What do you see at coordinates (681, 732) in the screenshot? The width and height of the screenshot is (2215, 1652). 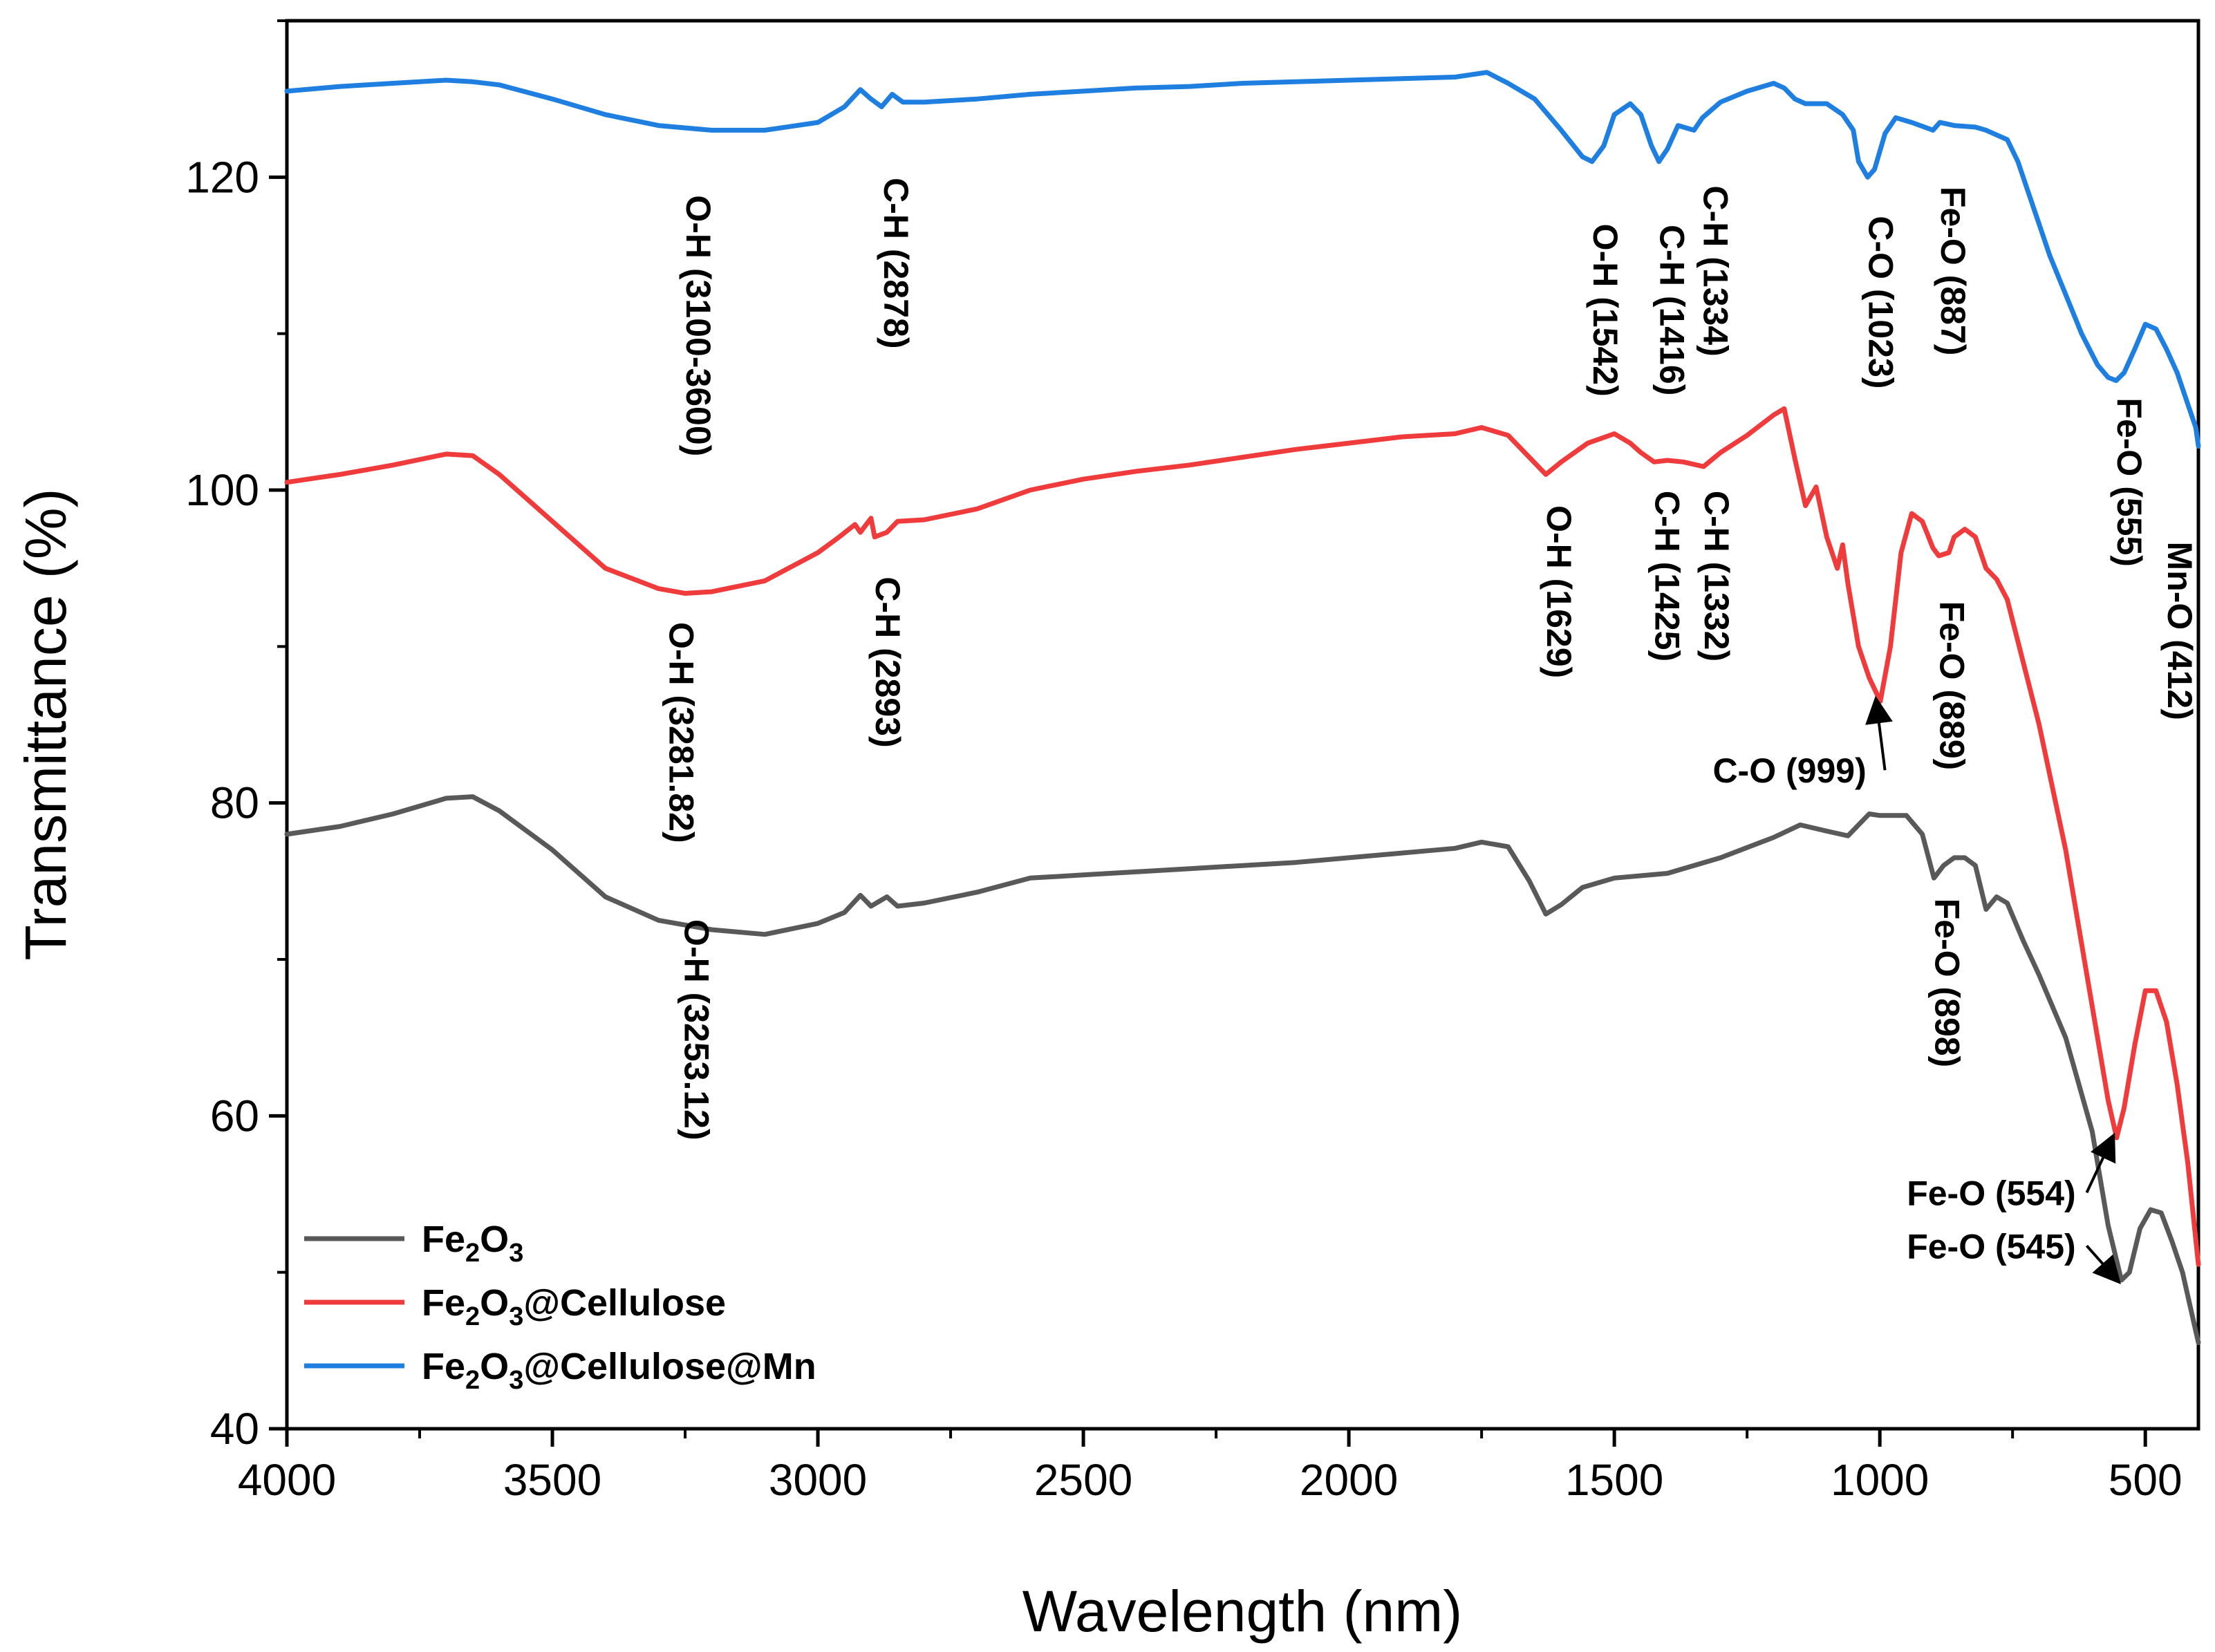 I see `peak-label: O-H (3281.82)` at bounding box center [681, 732].